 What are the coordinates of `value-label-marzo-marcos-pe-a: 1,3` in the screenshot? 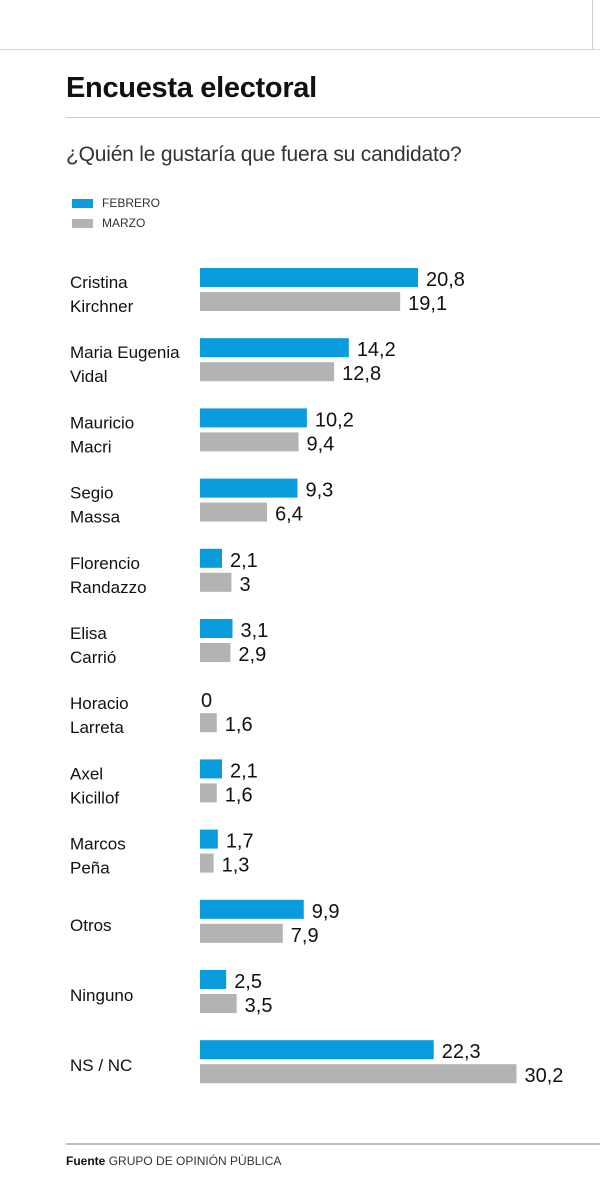 It's located at (236, 866).